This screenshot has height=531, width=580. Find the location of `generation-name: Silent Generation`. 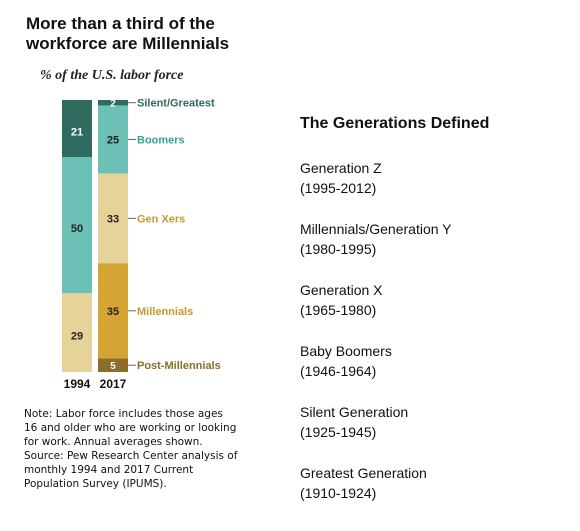

generation-name: Silent Generation is located at coordinates (354, 412).